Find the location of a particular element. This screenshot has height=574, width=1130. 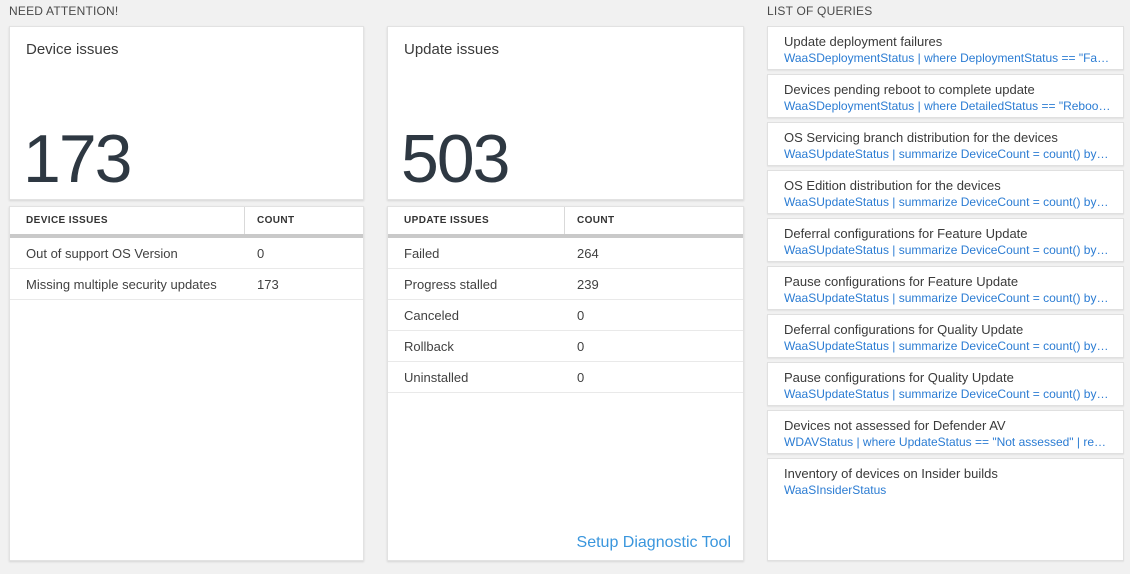

device-issues-tile-title: Device issues is located at coordinates (72, 49).